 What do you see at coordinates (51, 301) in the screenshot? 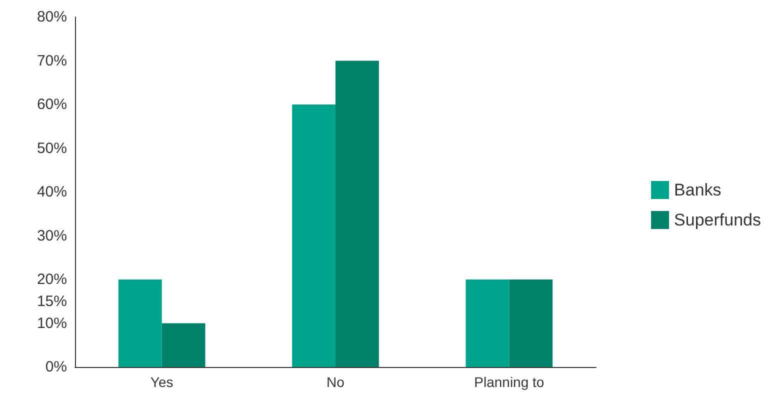
I see `y-tick-label: 15%` at bounding box center [51, 301].